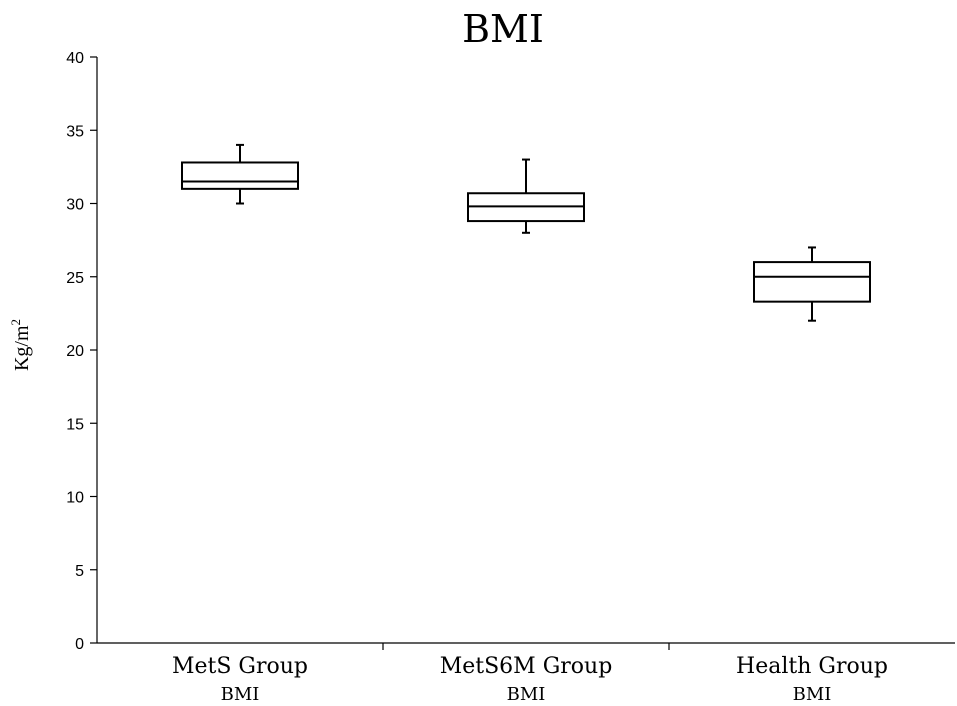 This screenshot has width=957, height=706. What do you see at coordinates (79, 644) in the screenshot?
I see `y-tick-label: 0` at bounding box center [79, 644].